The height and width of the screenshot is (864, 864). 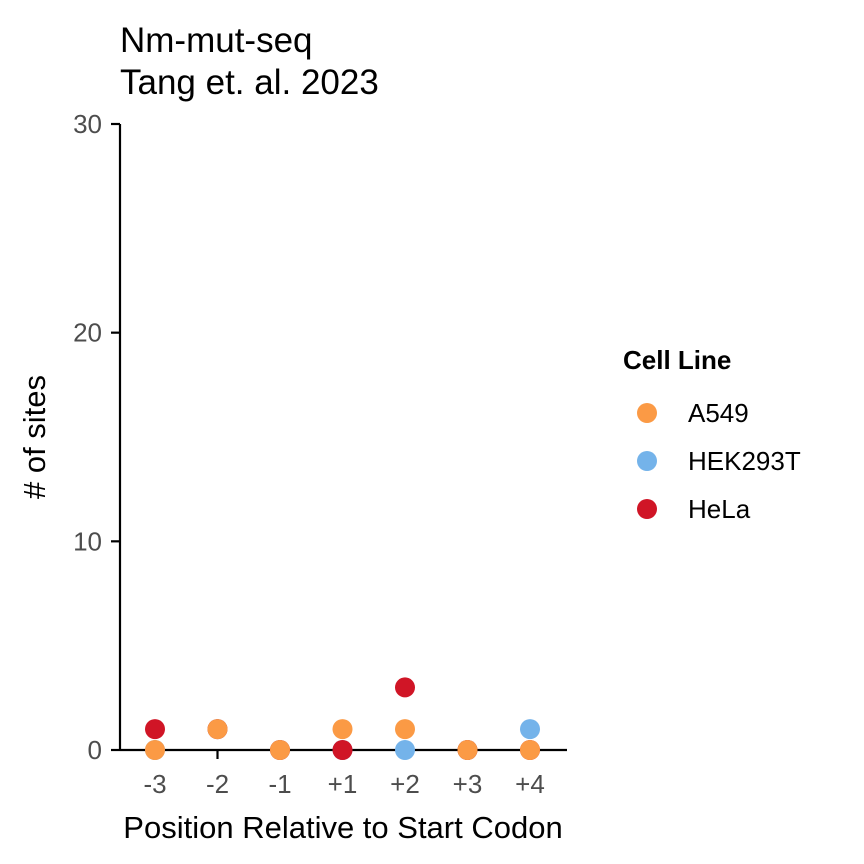 What do you see at coordinates (87, 541) in the screenshot?
I see `y-tick-label: 10` at bounding box center [87, 541].